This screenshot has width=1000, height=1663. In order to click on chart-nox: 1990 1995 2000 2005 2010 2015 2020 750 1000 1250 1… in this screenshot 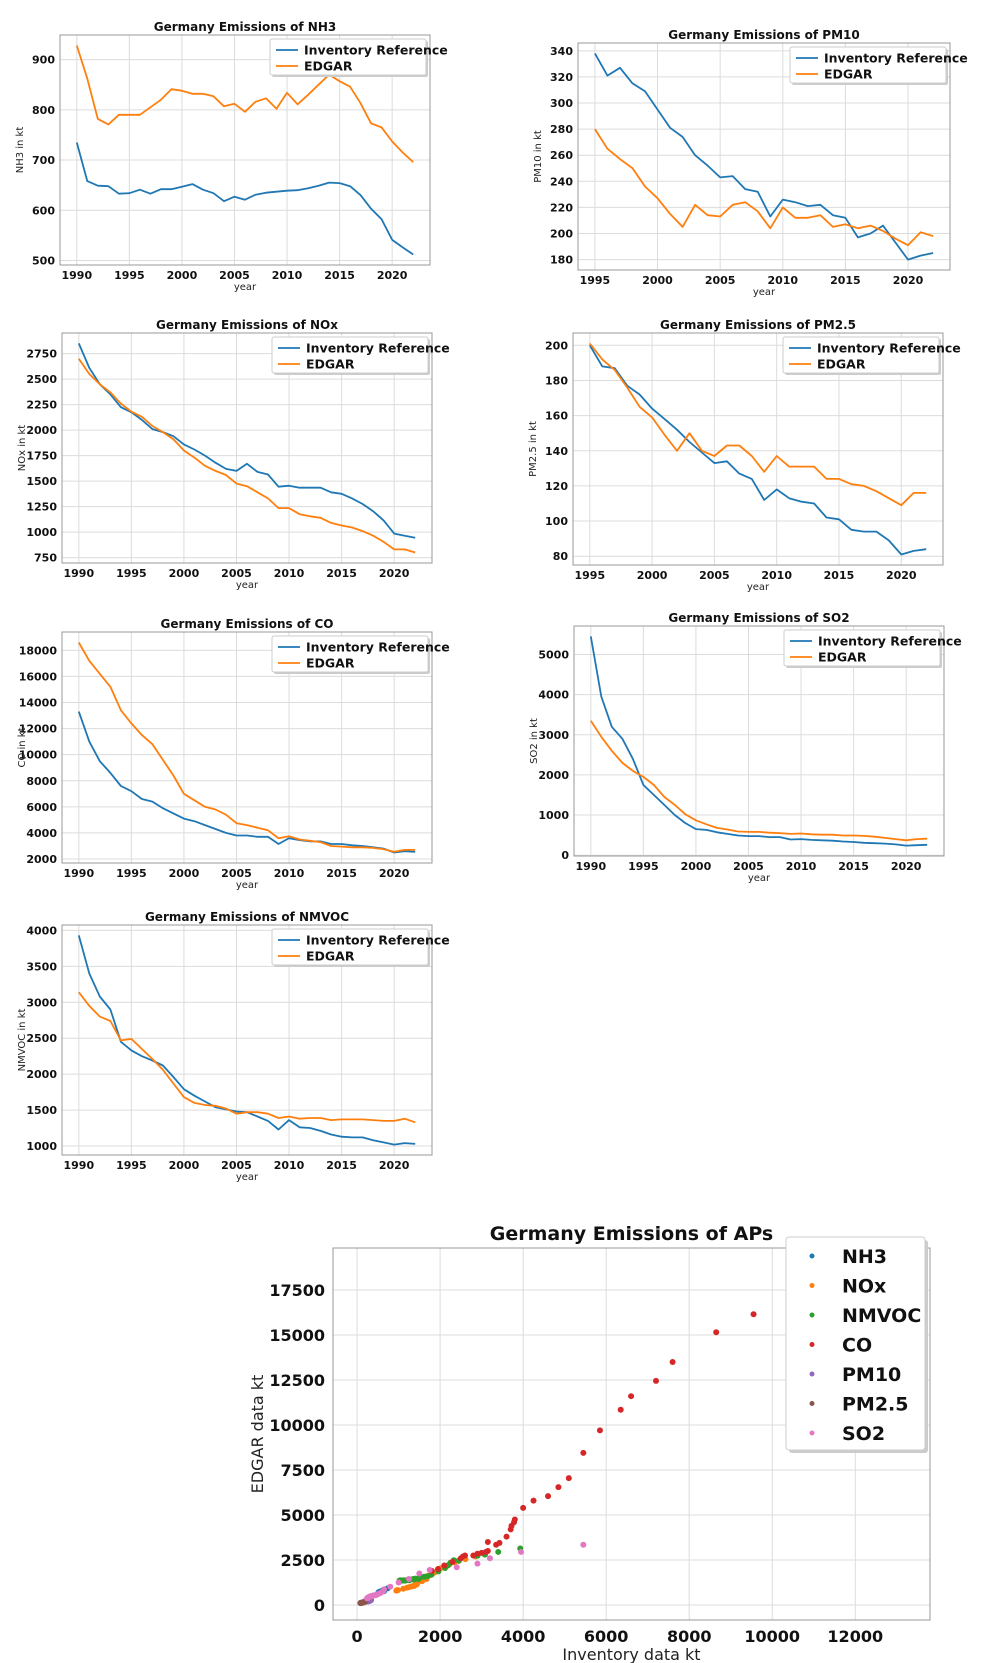, I will do `click(233, 454)`.